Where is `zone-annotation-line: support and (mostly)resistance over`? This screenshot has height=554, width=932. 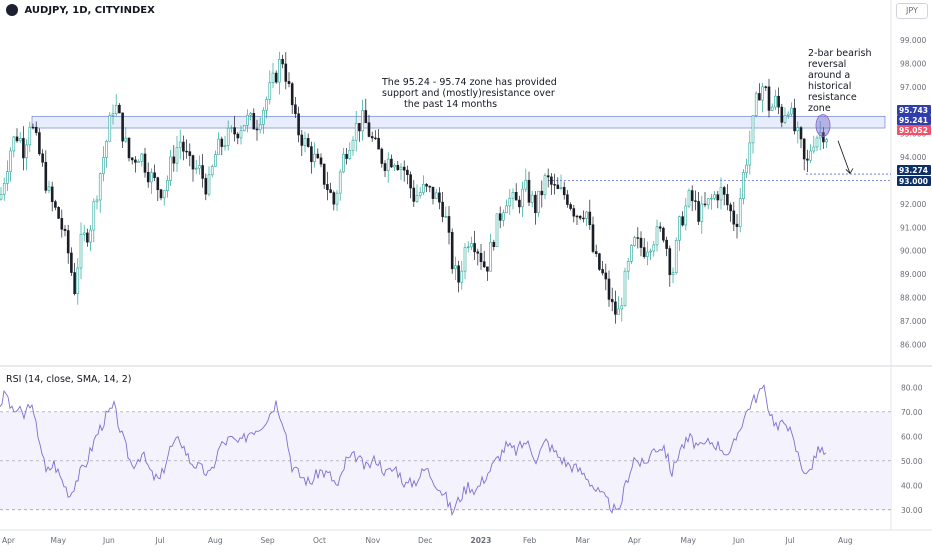
zone-annotation-line: support and (mostly)resistance over is located at coordinates (468, 93).